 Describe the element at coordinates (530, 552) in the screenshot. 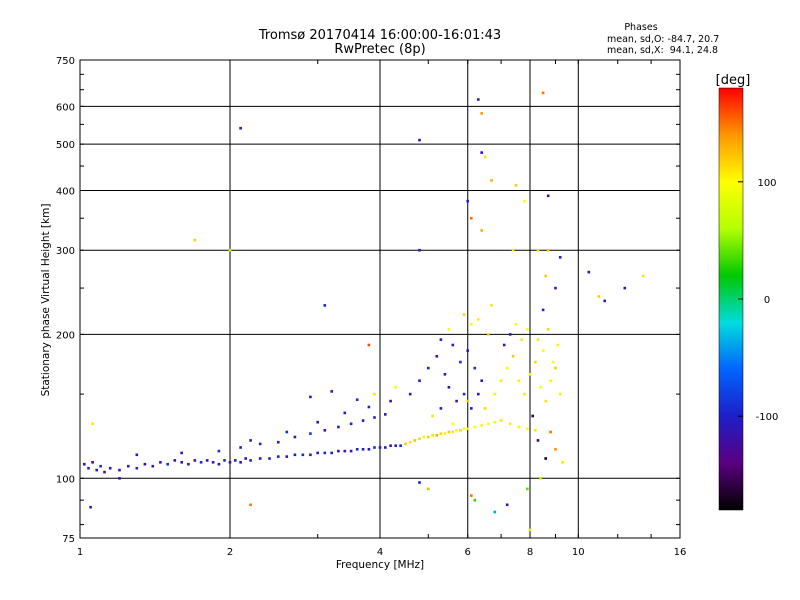

I see `x-tick-label: 8` at that location.